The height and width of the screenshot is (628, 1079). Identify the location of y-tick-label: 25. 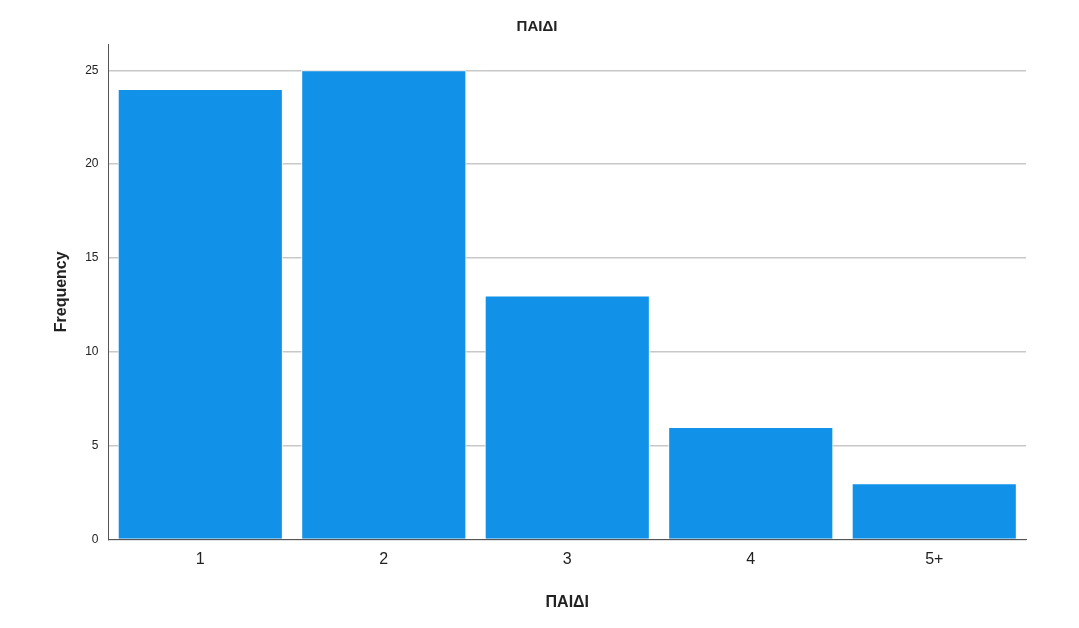
(92, 69).